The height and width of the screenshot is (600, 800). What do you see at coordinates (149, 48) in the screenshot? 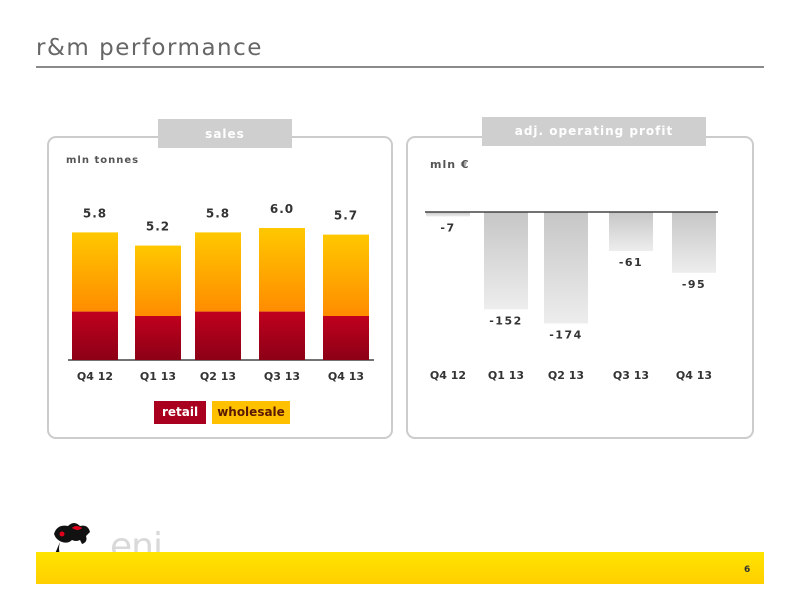
I see `page-title: r&m performance` at bounding box center [149, 48].